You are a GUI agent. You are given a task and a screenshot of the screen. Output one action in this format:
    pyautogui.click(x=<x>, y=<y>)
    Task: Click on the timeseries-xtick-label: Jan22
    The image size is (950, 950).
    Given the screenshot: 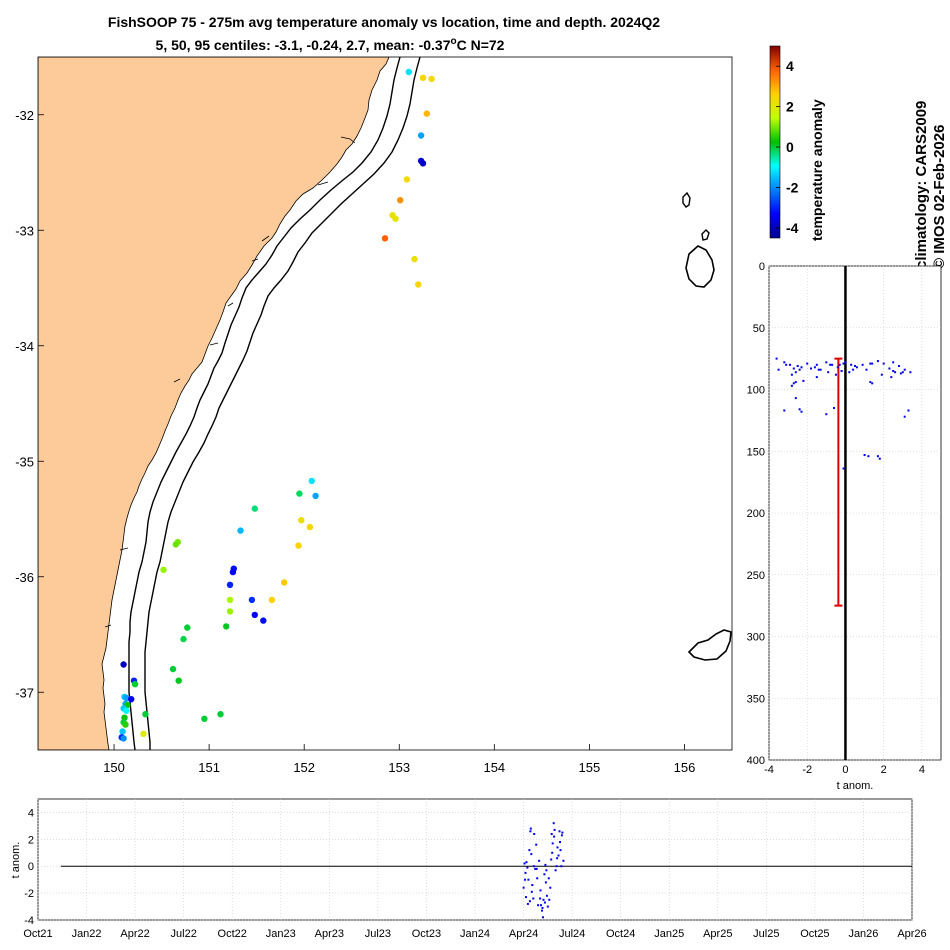 What is the action you would take?
    pyautogui.click(x=87, y=934)
    